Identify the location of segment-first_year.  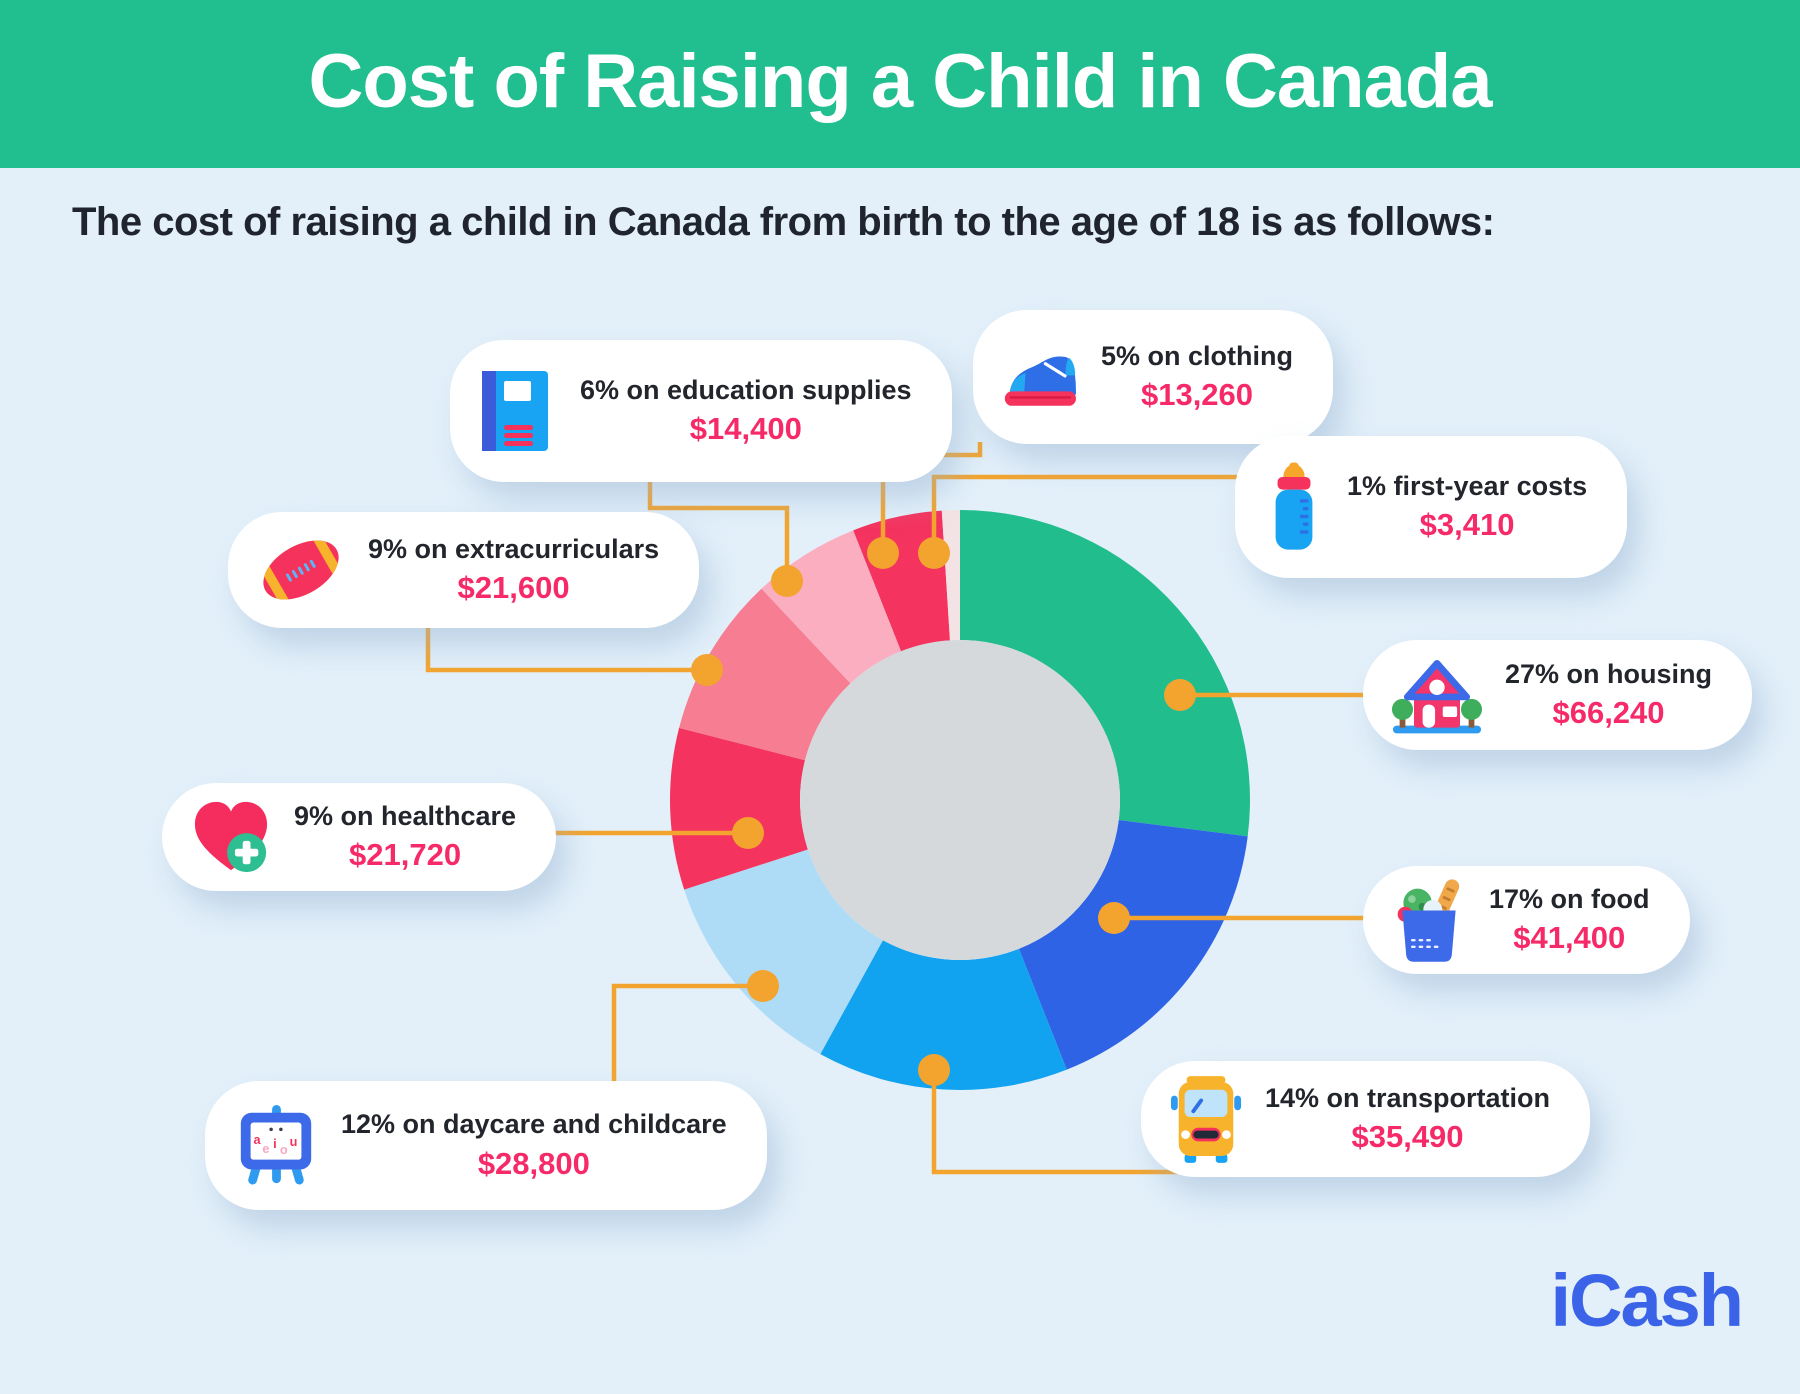
(950, 575).